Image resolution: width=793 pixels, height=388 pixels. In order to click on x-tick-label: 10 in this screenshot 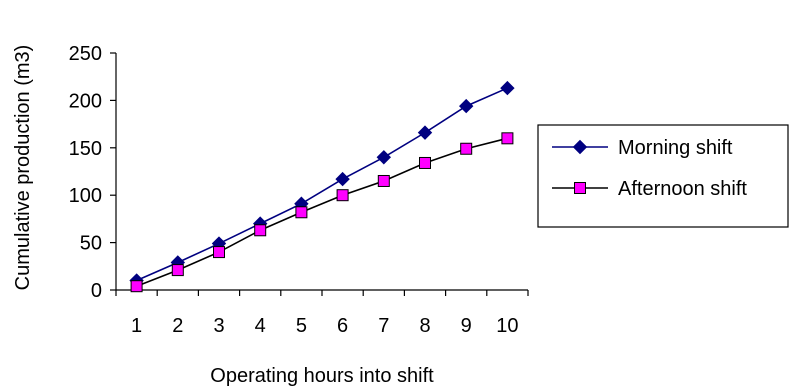, I will do `click(507, 326)`.